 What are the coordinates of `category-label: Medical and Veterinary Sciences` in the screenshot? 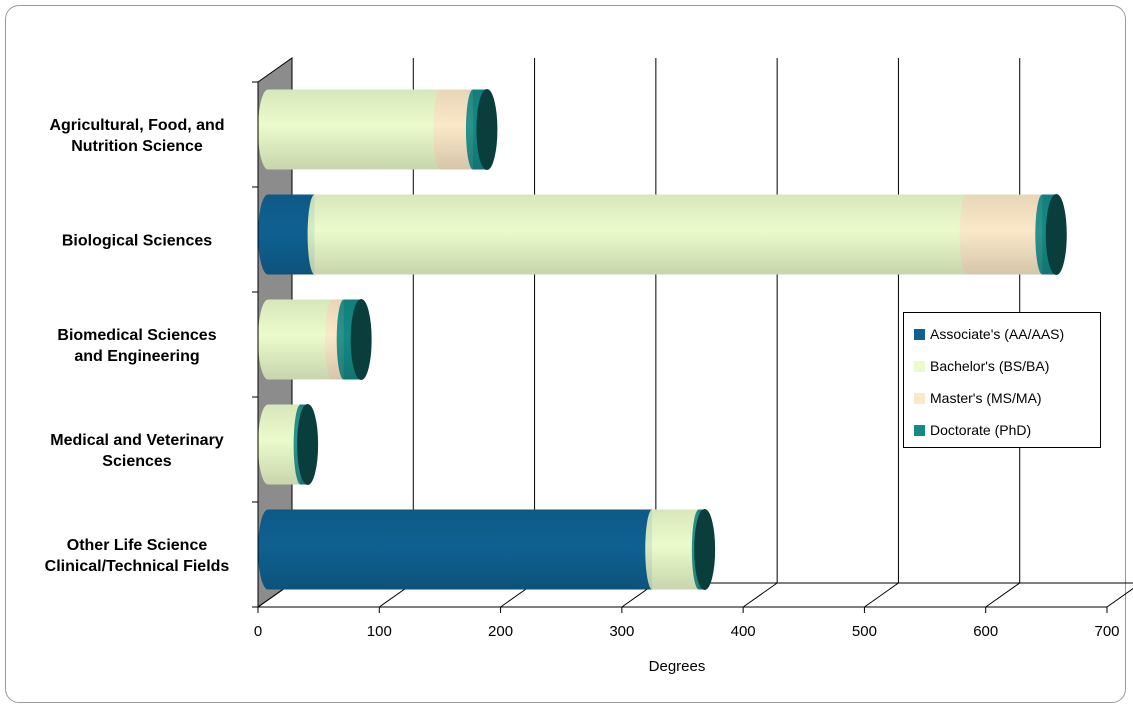 It's located at (137, 451).